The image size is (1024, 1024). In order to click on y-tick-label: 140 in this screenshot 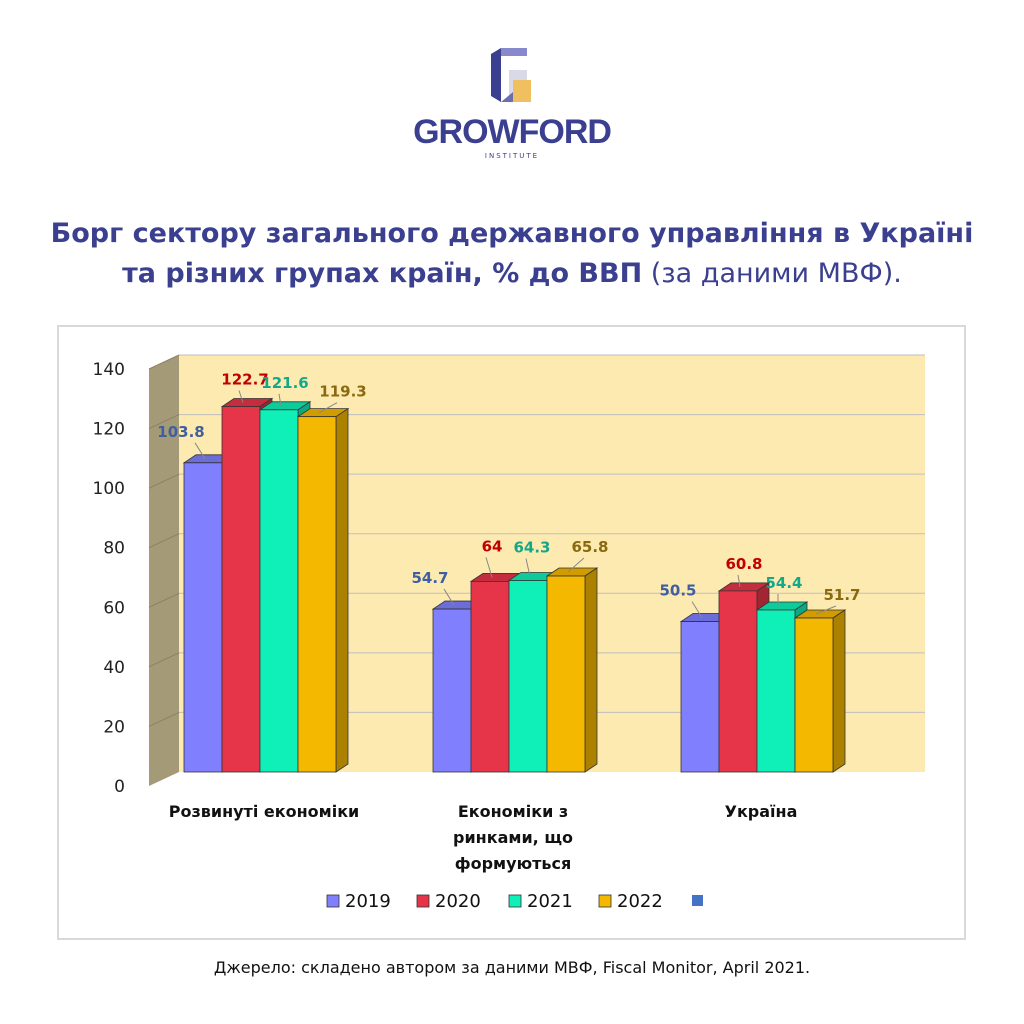, I will do `click(109, 370)`.